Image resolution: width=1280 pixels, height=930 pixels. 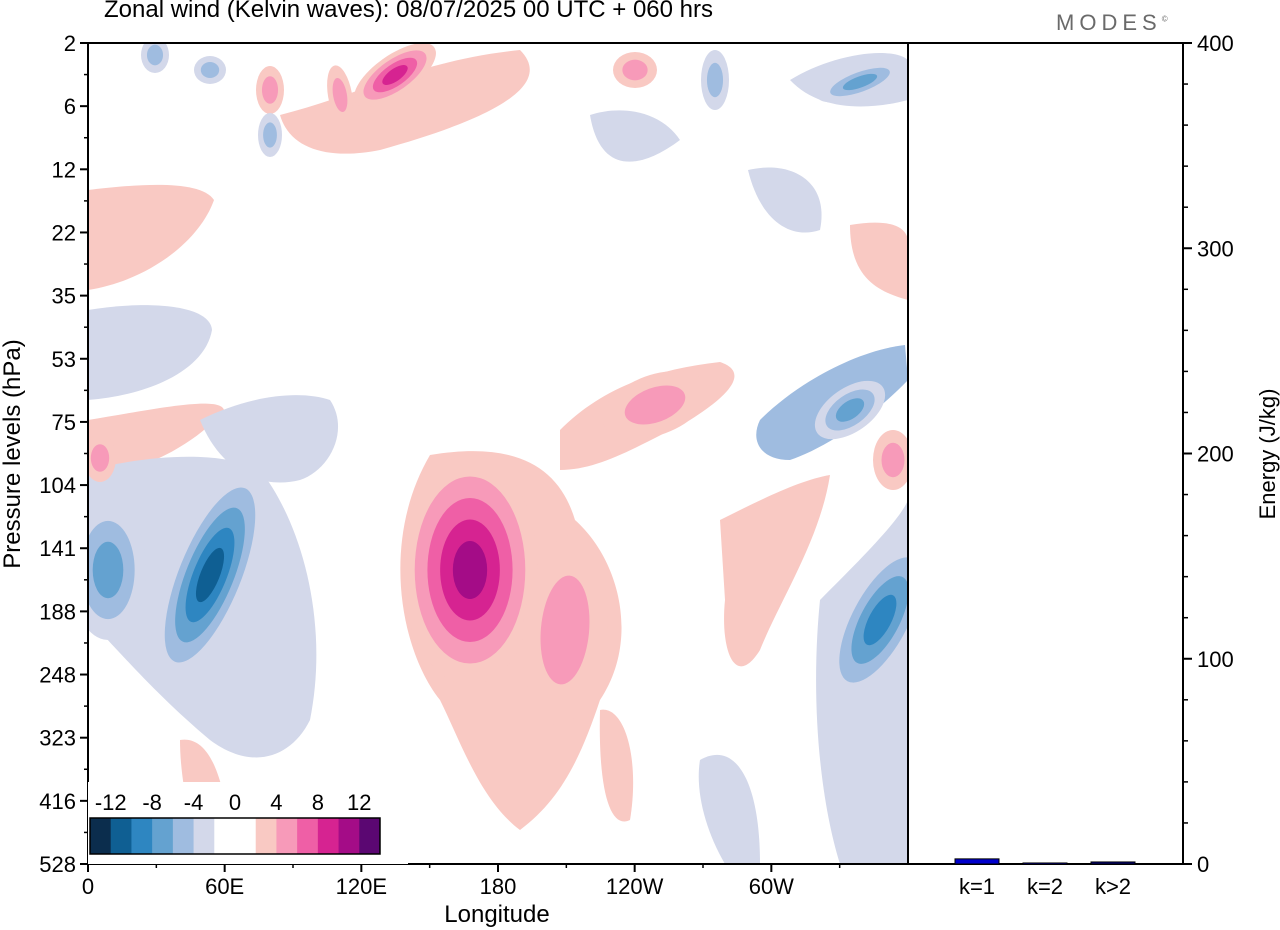 I want to click on y-tick-label: 416, so click(x=57, y=801).